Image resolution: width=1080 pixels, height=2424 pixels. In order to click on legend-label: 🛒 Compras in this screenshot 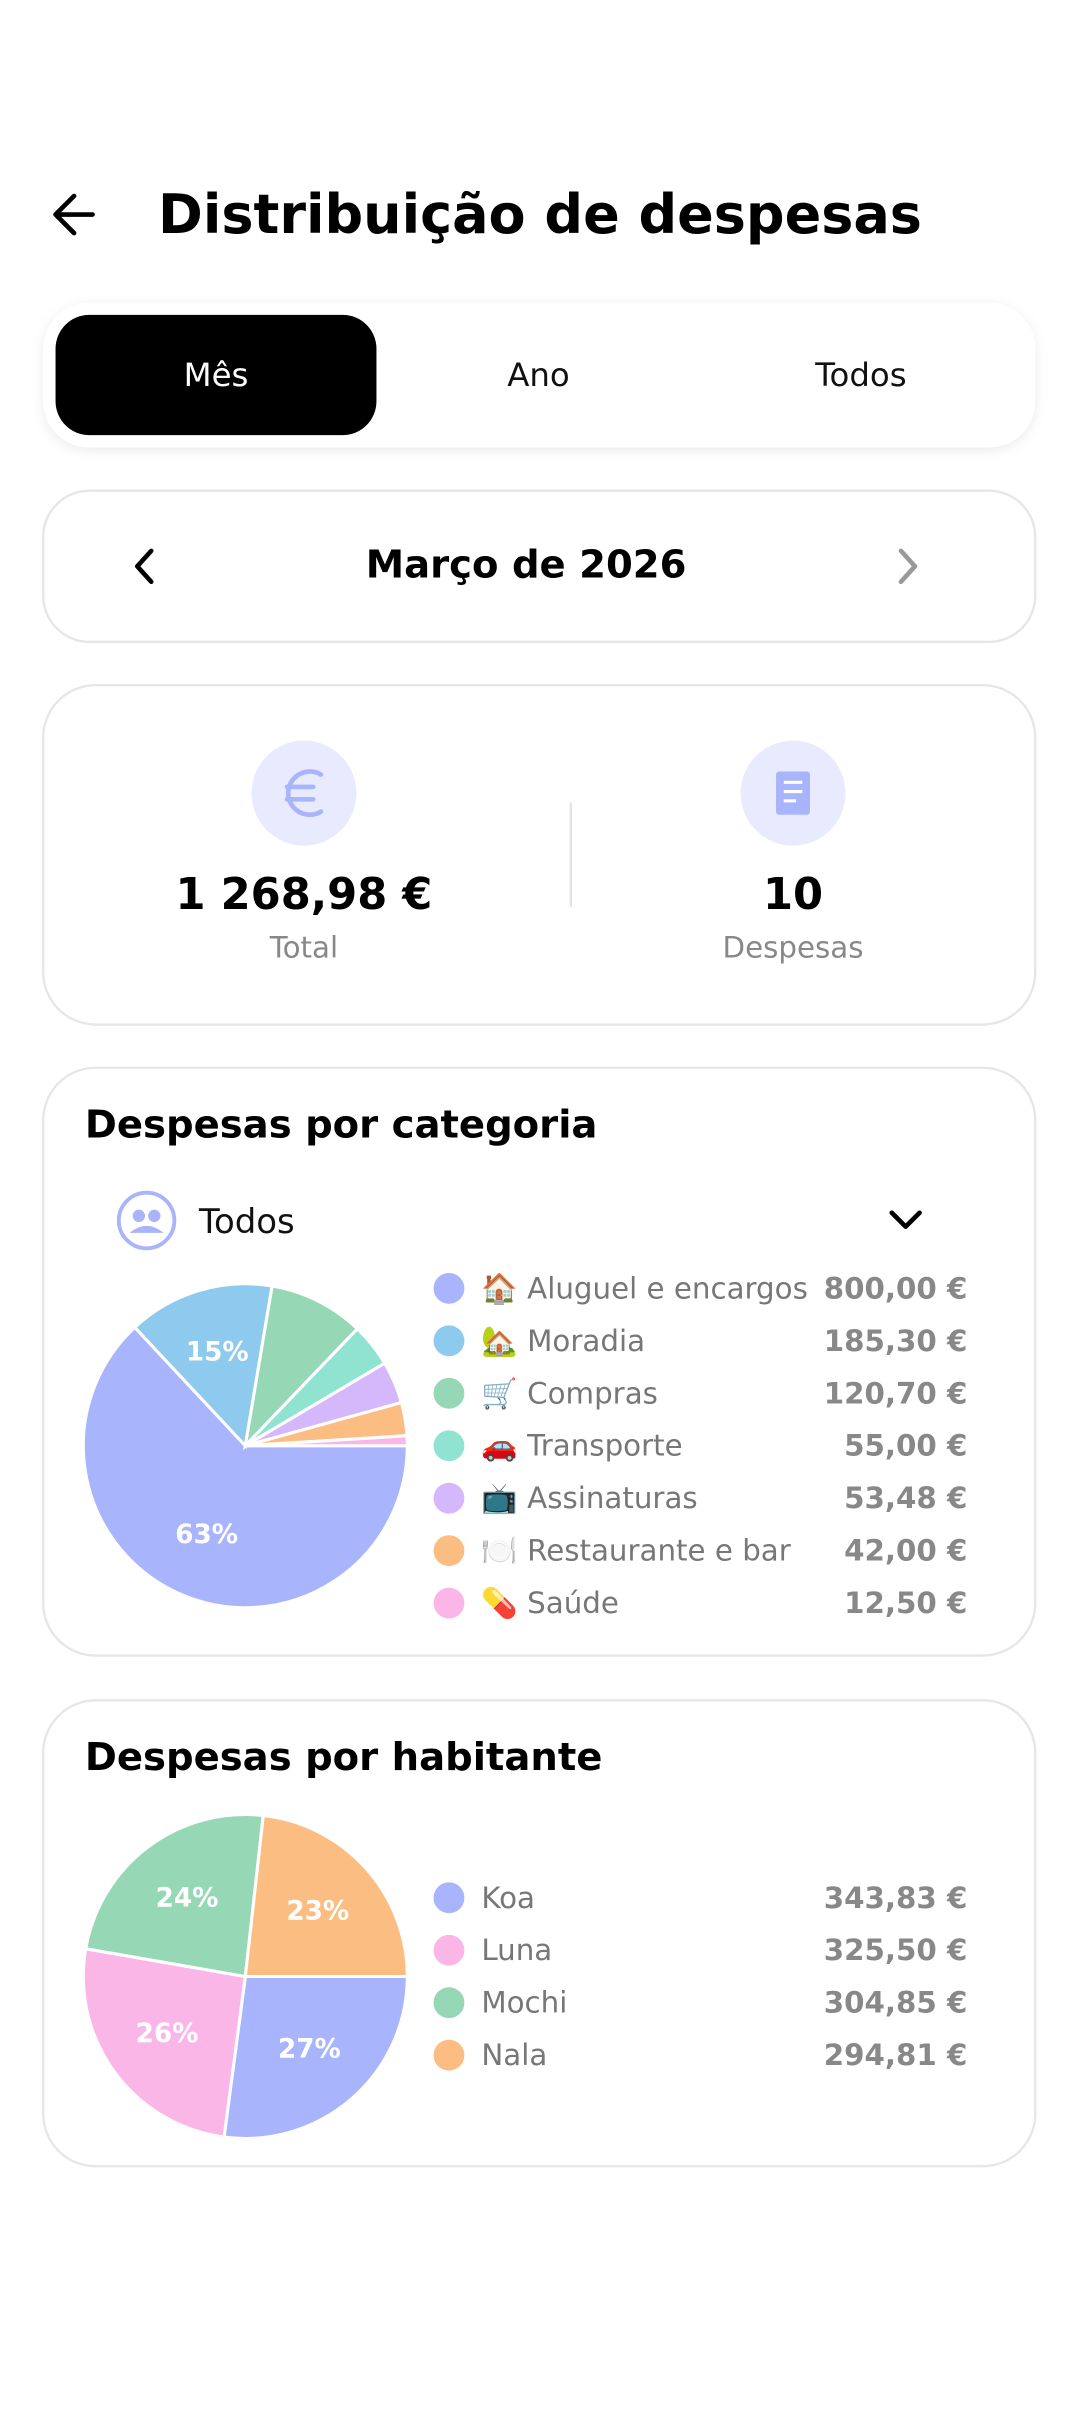, I will do `click(569, 1393)`.